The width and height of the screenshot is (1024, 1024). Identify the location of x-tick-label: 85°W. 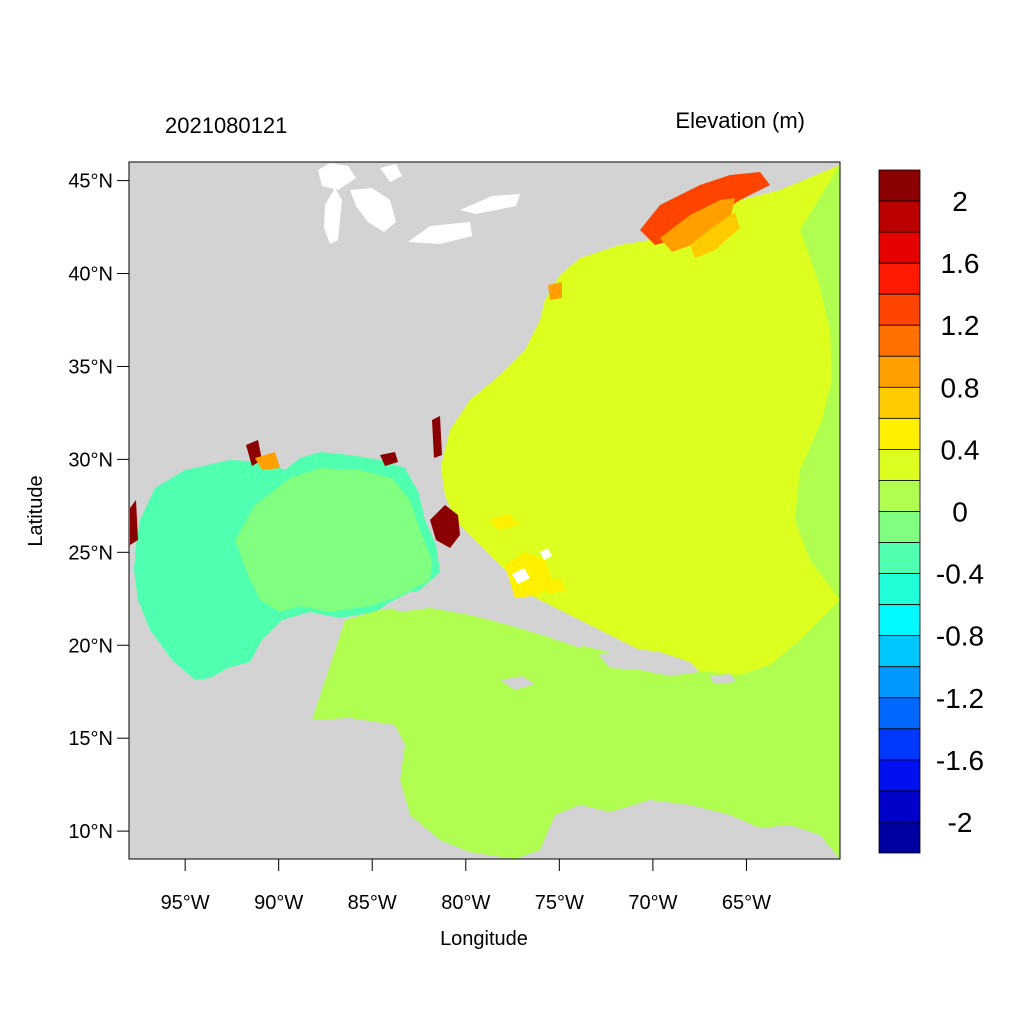
(372, 903).